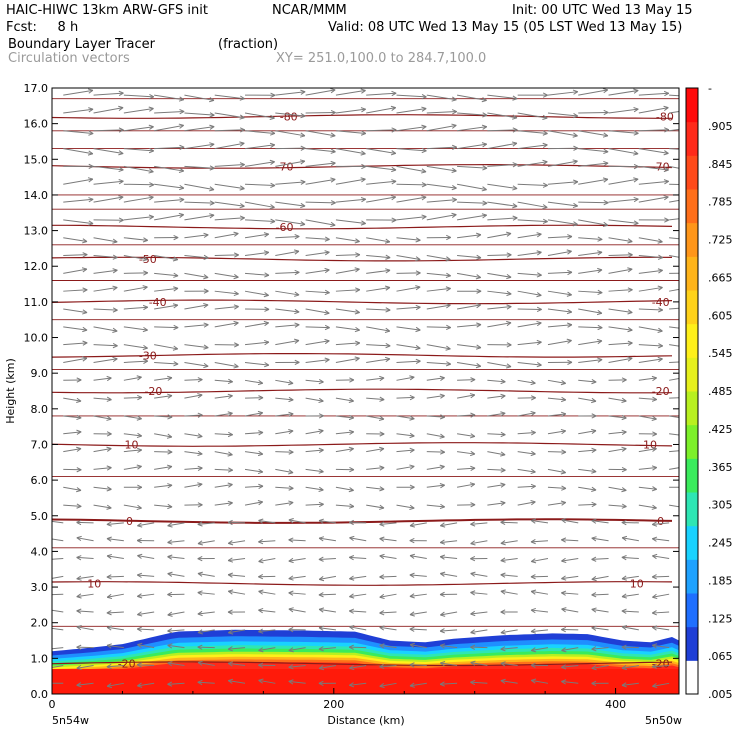 This screenshot has height=740, width=740. Describe the element at coordinates (661, 391) in the screenshot. I see `contour-label: -20` at that location.